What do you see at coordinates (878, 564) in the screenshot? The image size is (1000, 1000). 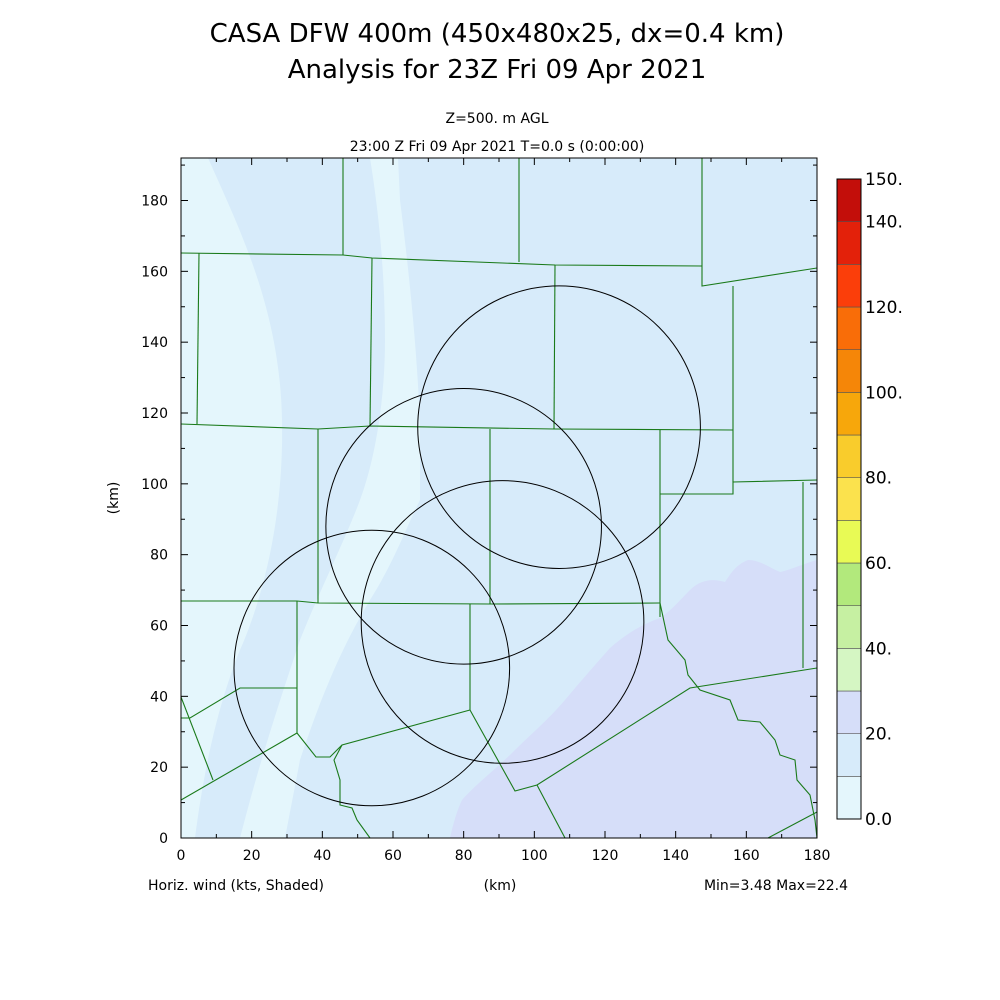 I see `colorbar-label: 60.` at bounding box center [878, 564].